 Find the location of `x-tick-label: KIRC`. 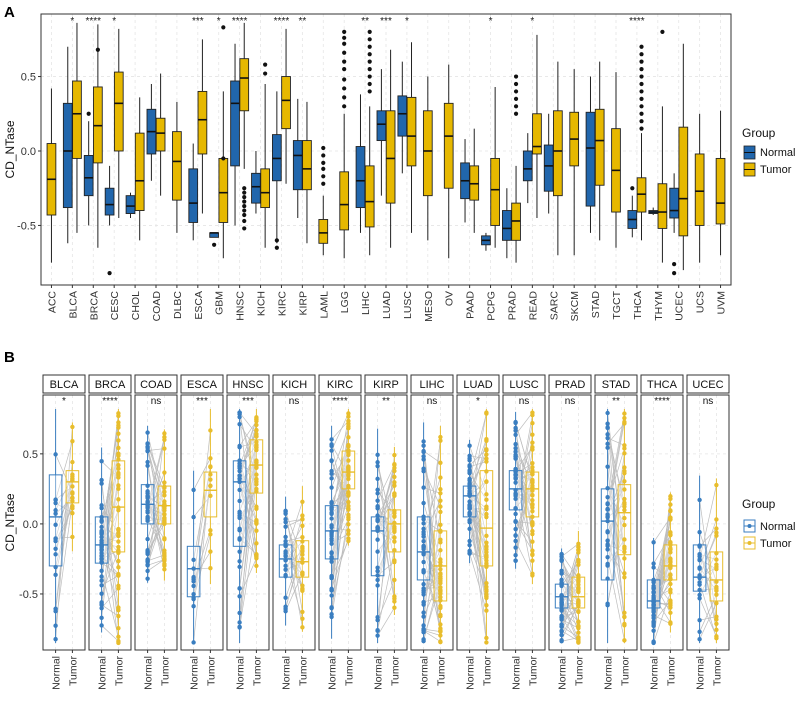

x-tick-label: KIRC is located at coordinates (282, 304).